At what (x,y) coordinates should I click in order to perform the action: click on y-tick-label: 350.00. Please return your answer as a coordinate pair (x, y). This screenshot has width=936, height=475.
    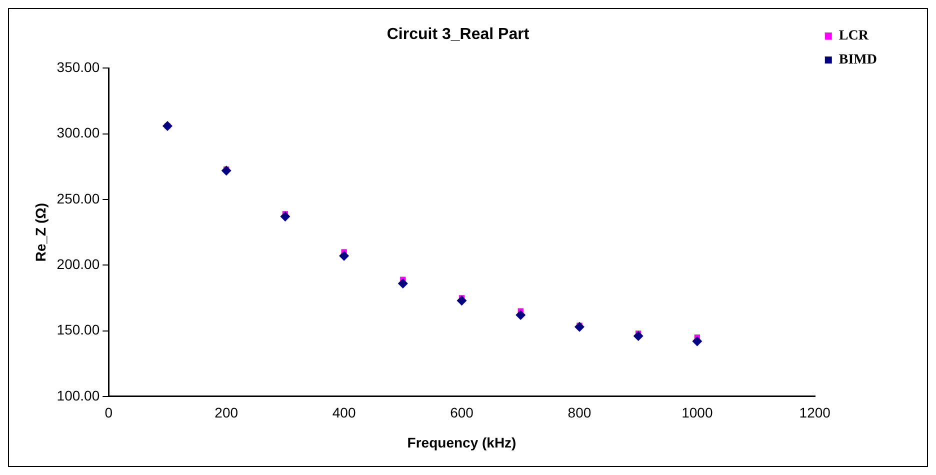
    Looking at the image, I should click on (78, 67).